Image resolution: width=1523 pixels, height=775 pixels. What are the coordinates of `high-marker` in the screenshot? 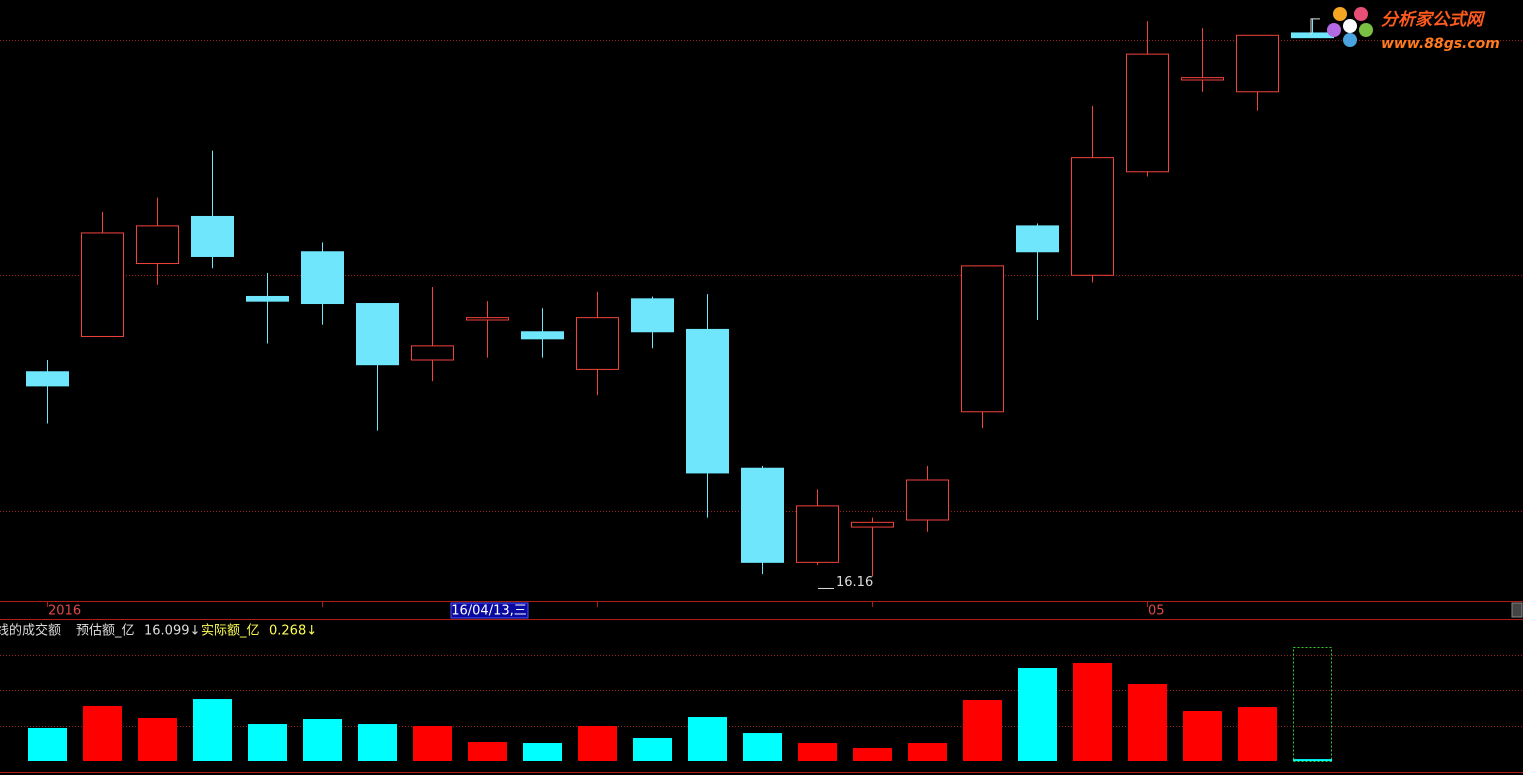 It's located at (1315, 26).